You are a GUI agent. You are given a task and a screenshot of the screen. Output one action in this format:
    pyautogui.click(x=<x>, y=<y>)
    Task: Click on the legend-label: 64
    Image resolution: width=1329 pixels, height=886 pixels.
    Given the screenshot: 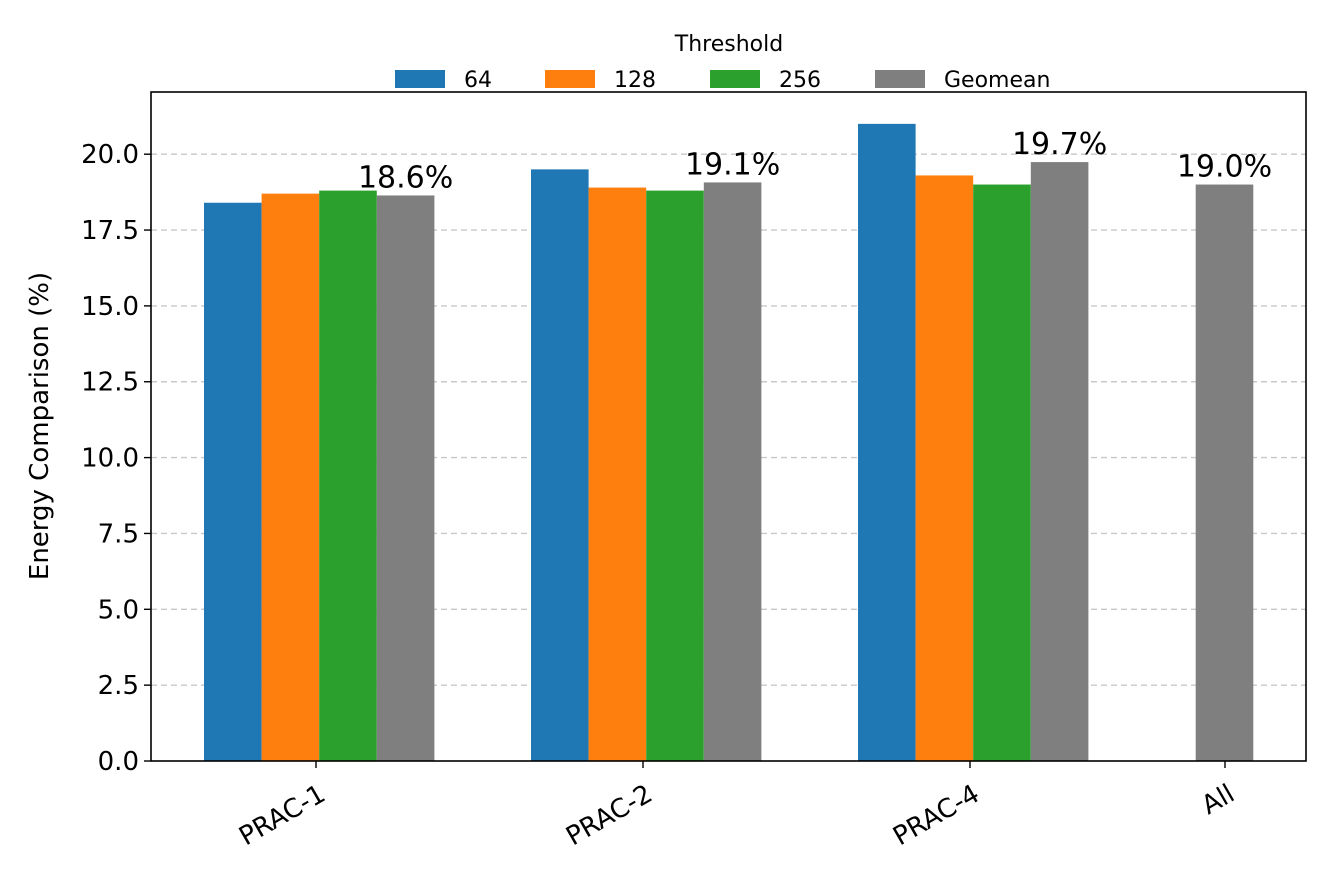 What is the action you would take?
    pyautogui.click(x=478, y=80)
    